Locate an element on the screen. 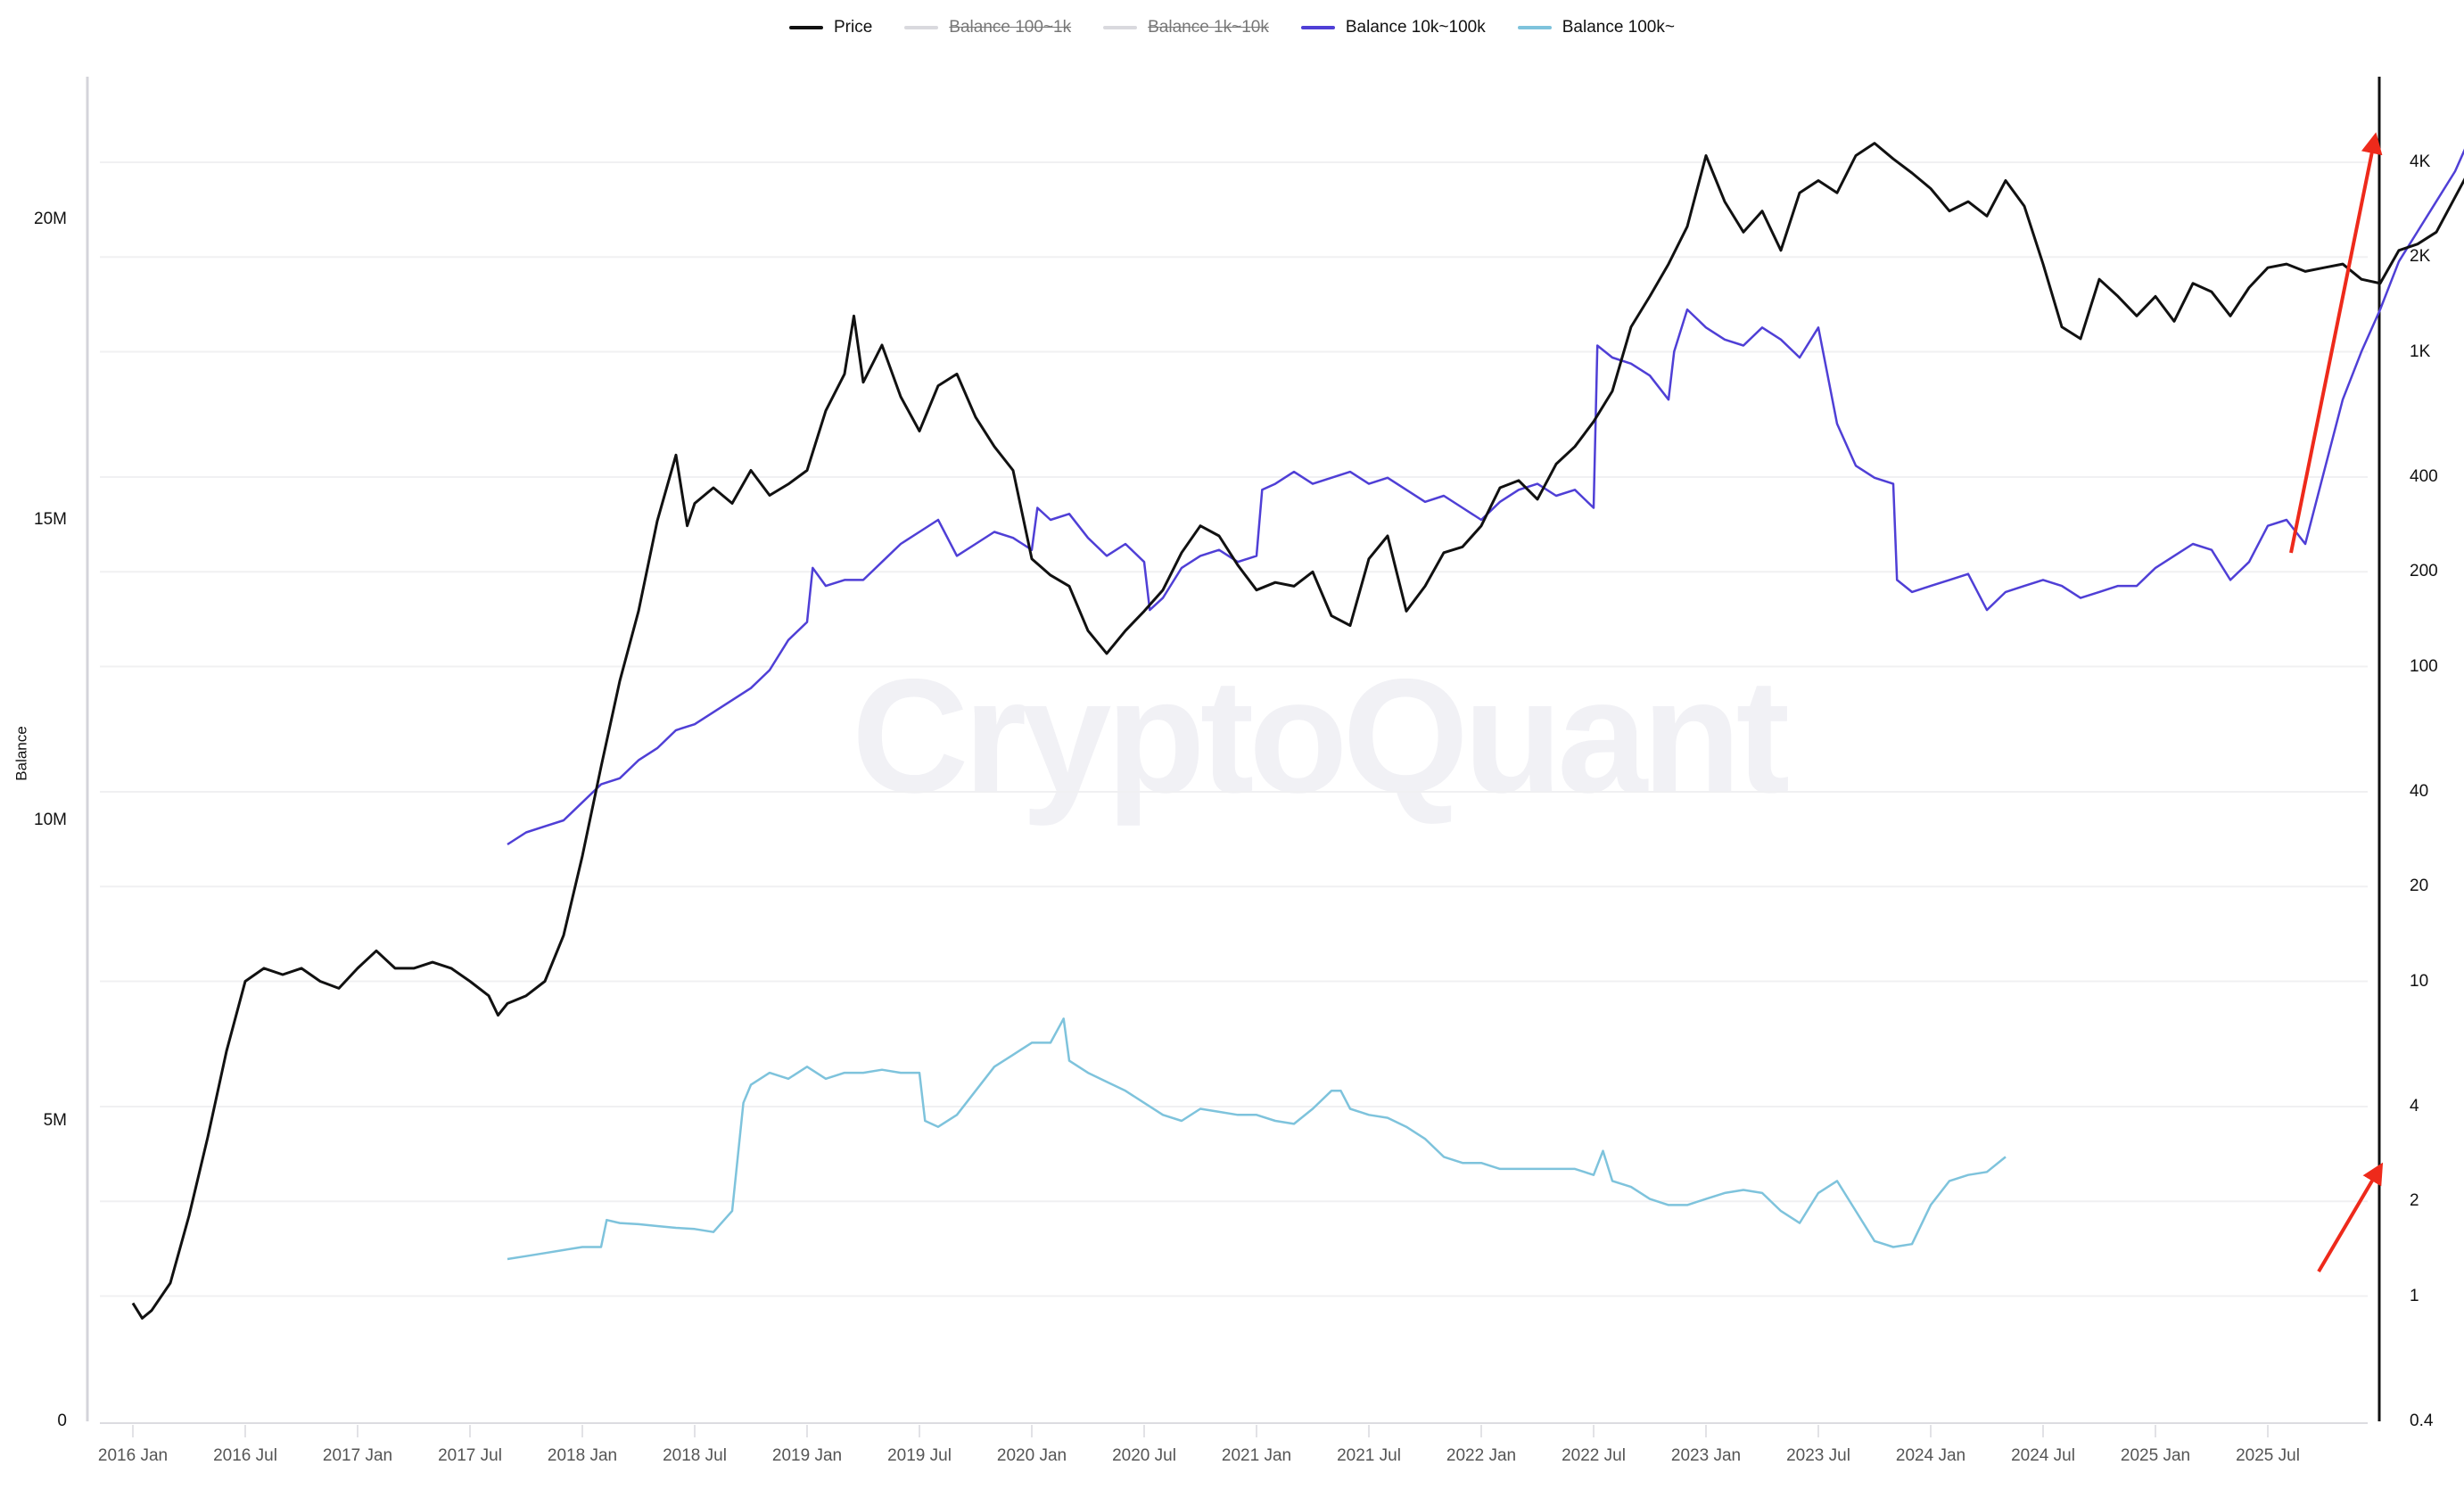 This screenshot has width=2464, height=1490. x-tick: 2017 Jan is located at coordinates (357, 1455).